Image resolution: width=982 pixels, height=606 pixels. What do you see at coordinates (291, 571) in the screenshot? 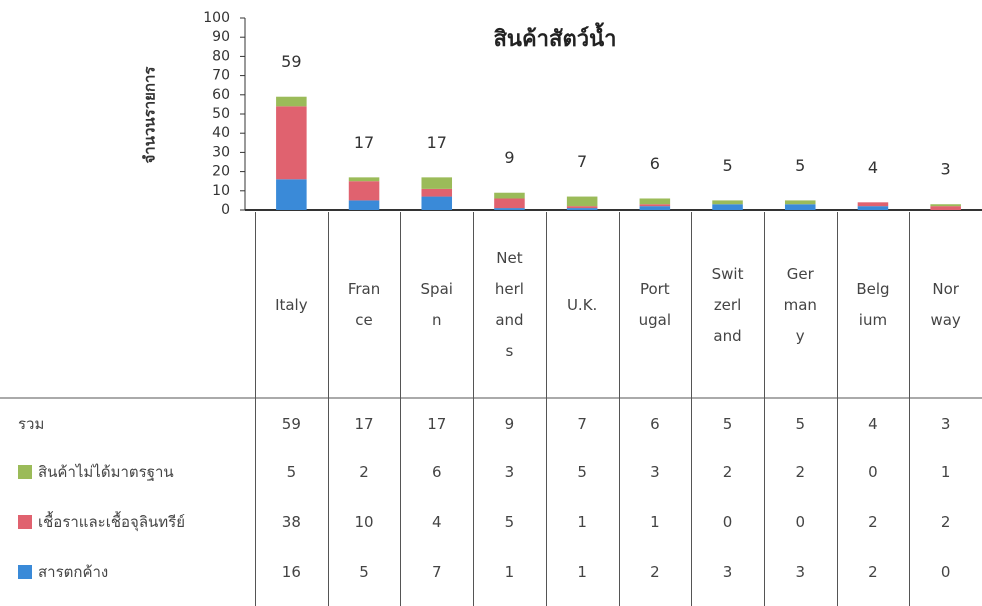
I see `table-value: 16` at bounding box center [291, 571].